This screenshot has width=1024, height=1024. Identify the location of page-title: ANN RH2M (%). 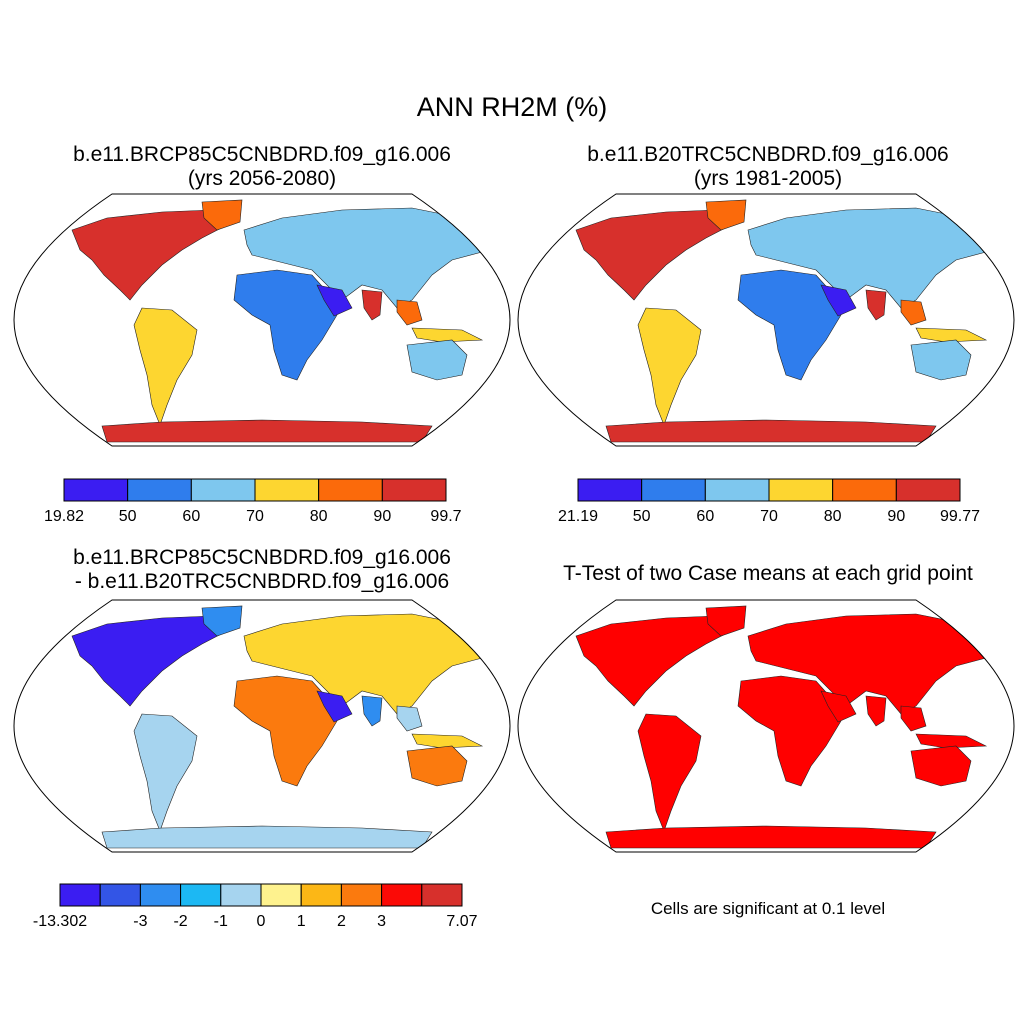
(512, 107).